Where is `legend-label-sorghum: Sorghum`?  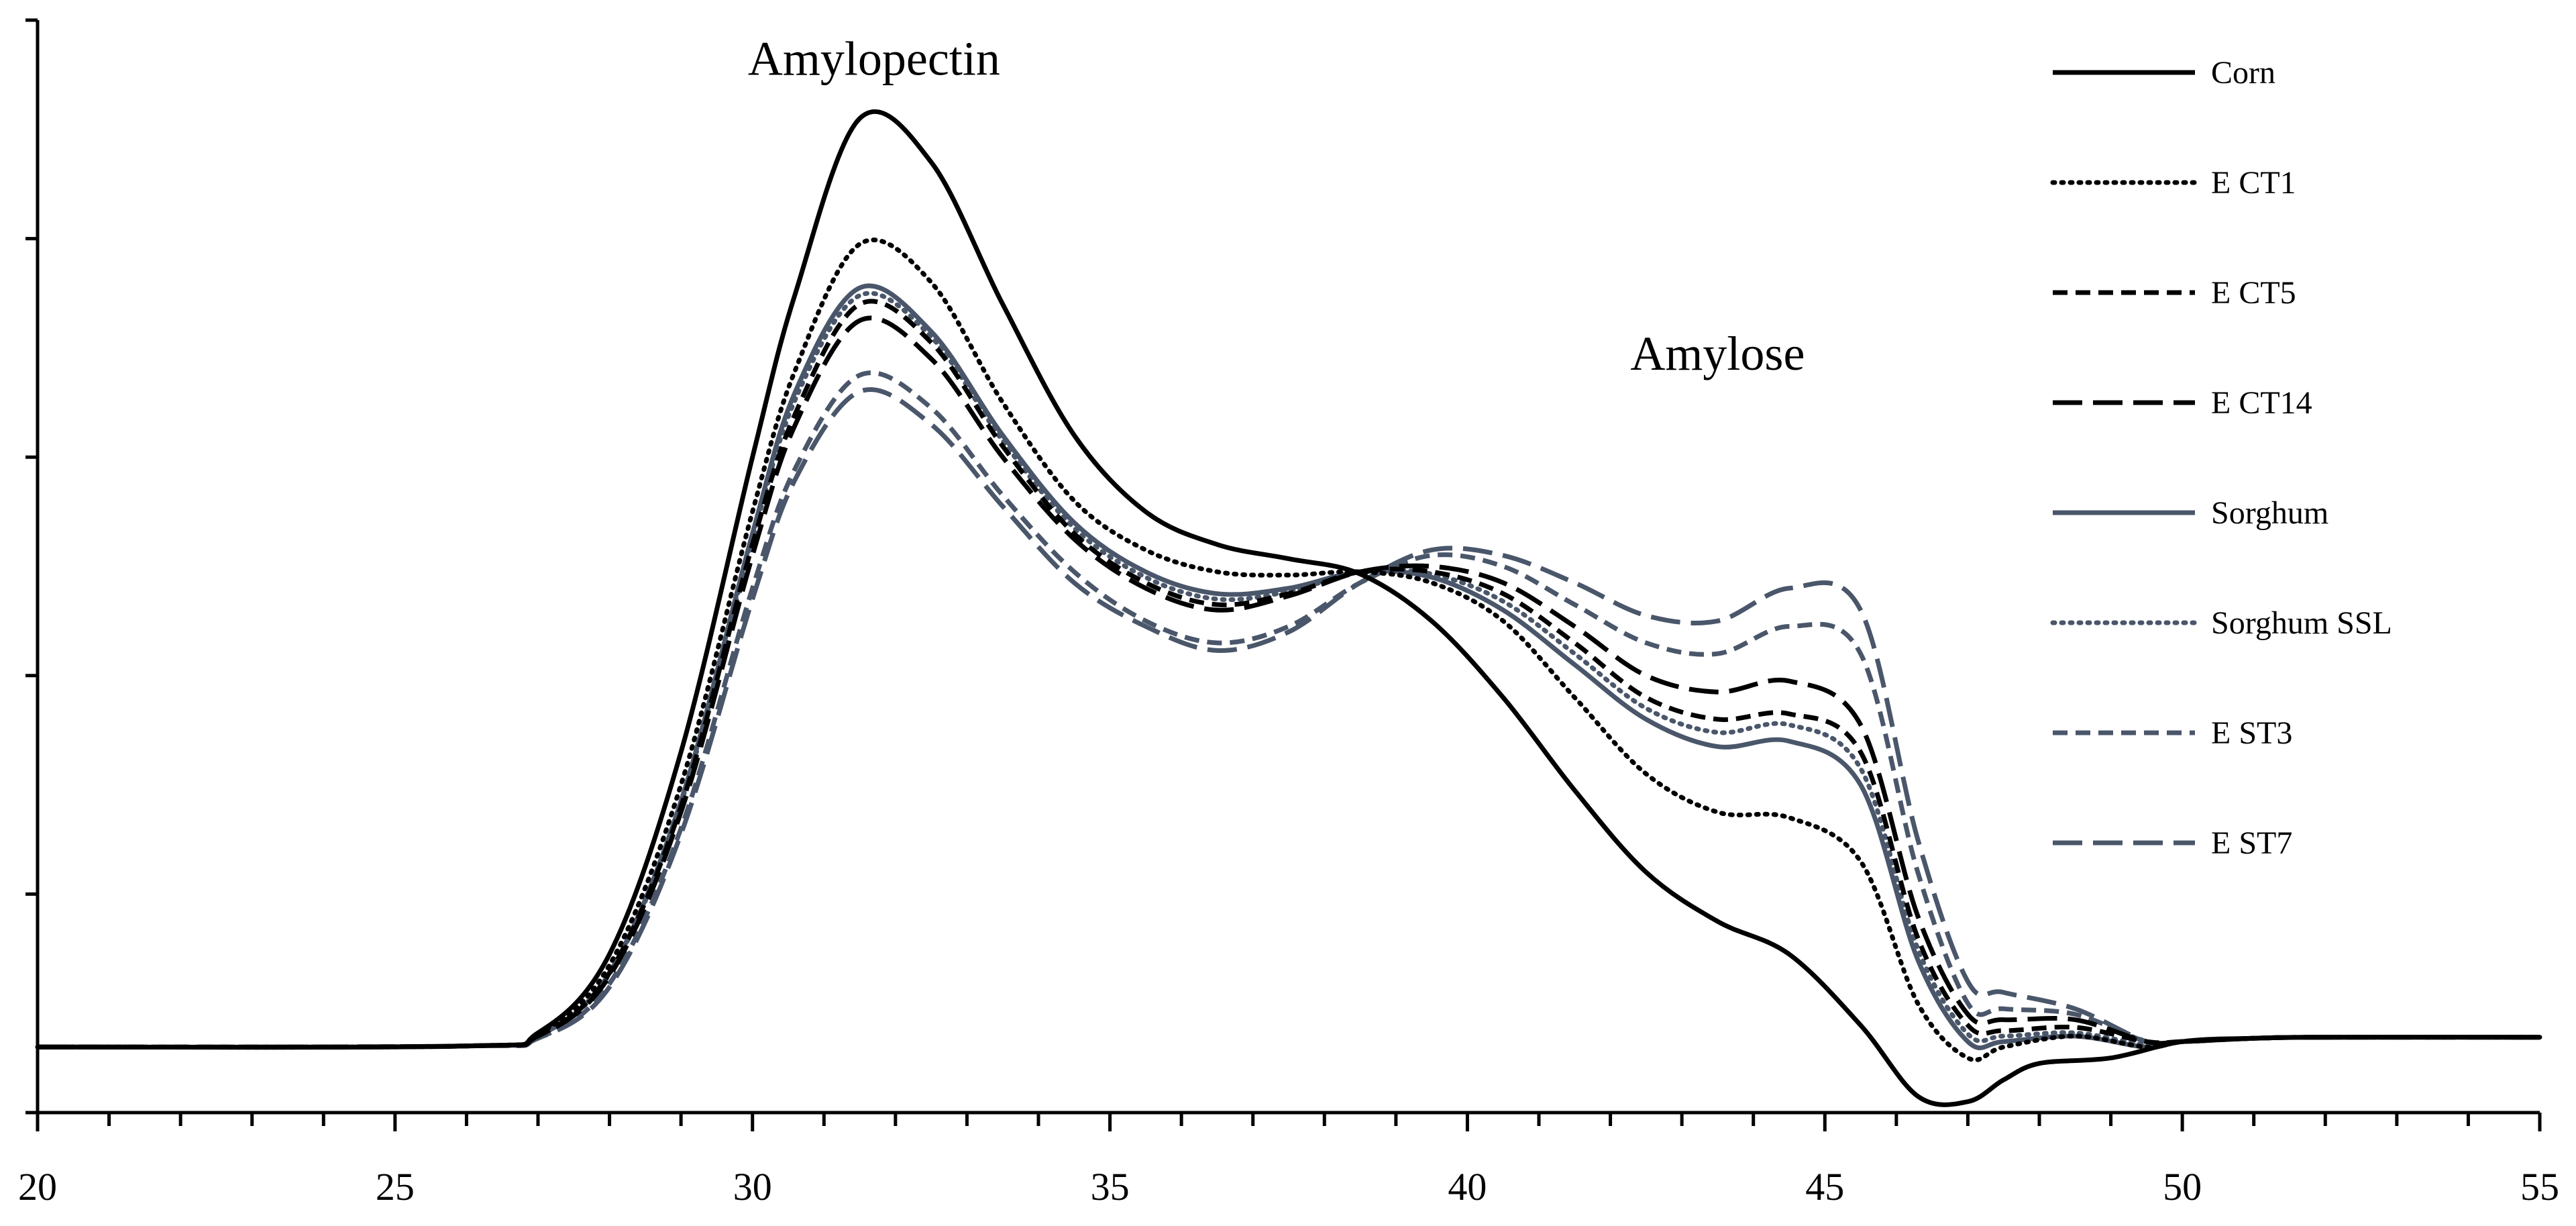 legend-label-sorghum: Sorghum is located at coordinates (2269, 513).